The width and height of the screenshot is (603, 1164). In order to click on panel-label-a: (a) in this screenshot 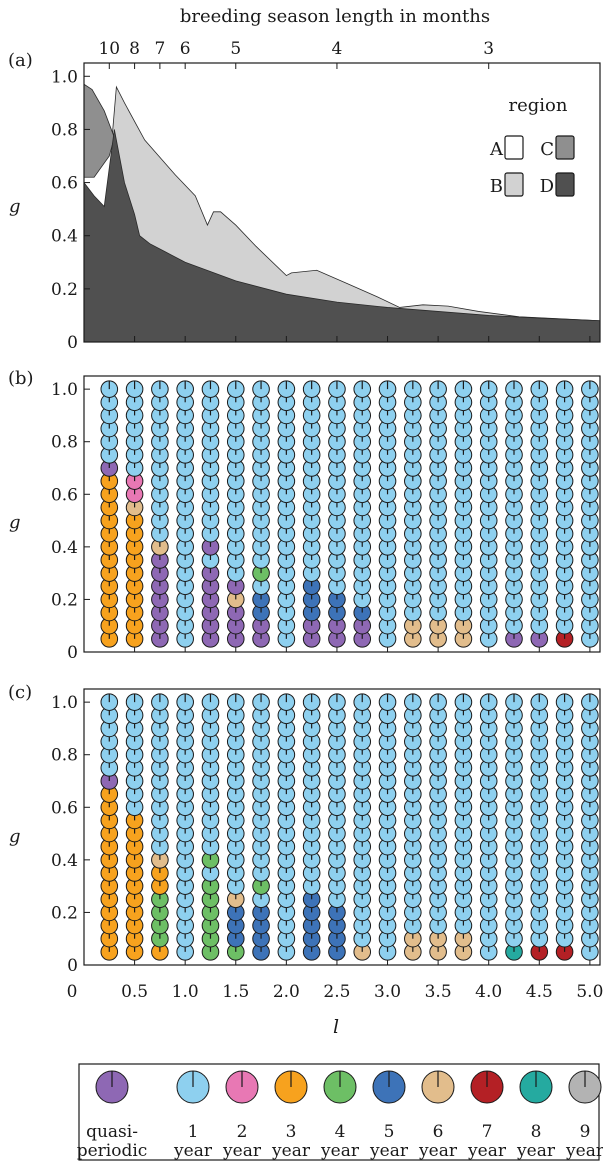, I will do `click(20, 60)`.